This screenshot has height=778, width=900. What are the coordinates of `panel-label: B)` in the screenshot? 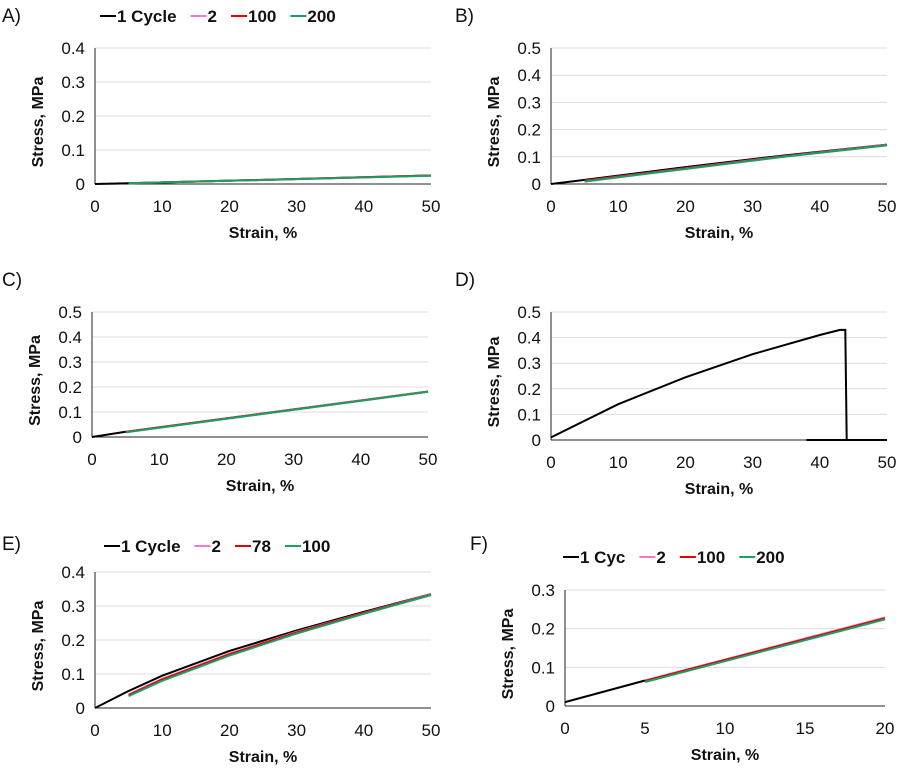 It's located at (464, 16).